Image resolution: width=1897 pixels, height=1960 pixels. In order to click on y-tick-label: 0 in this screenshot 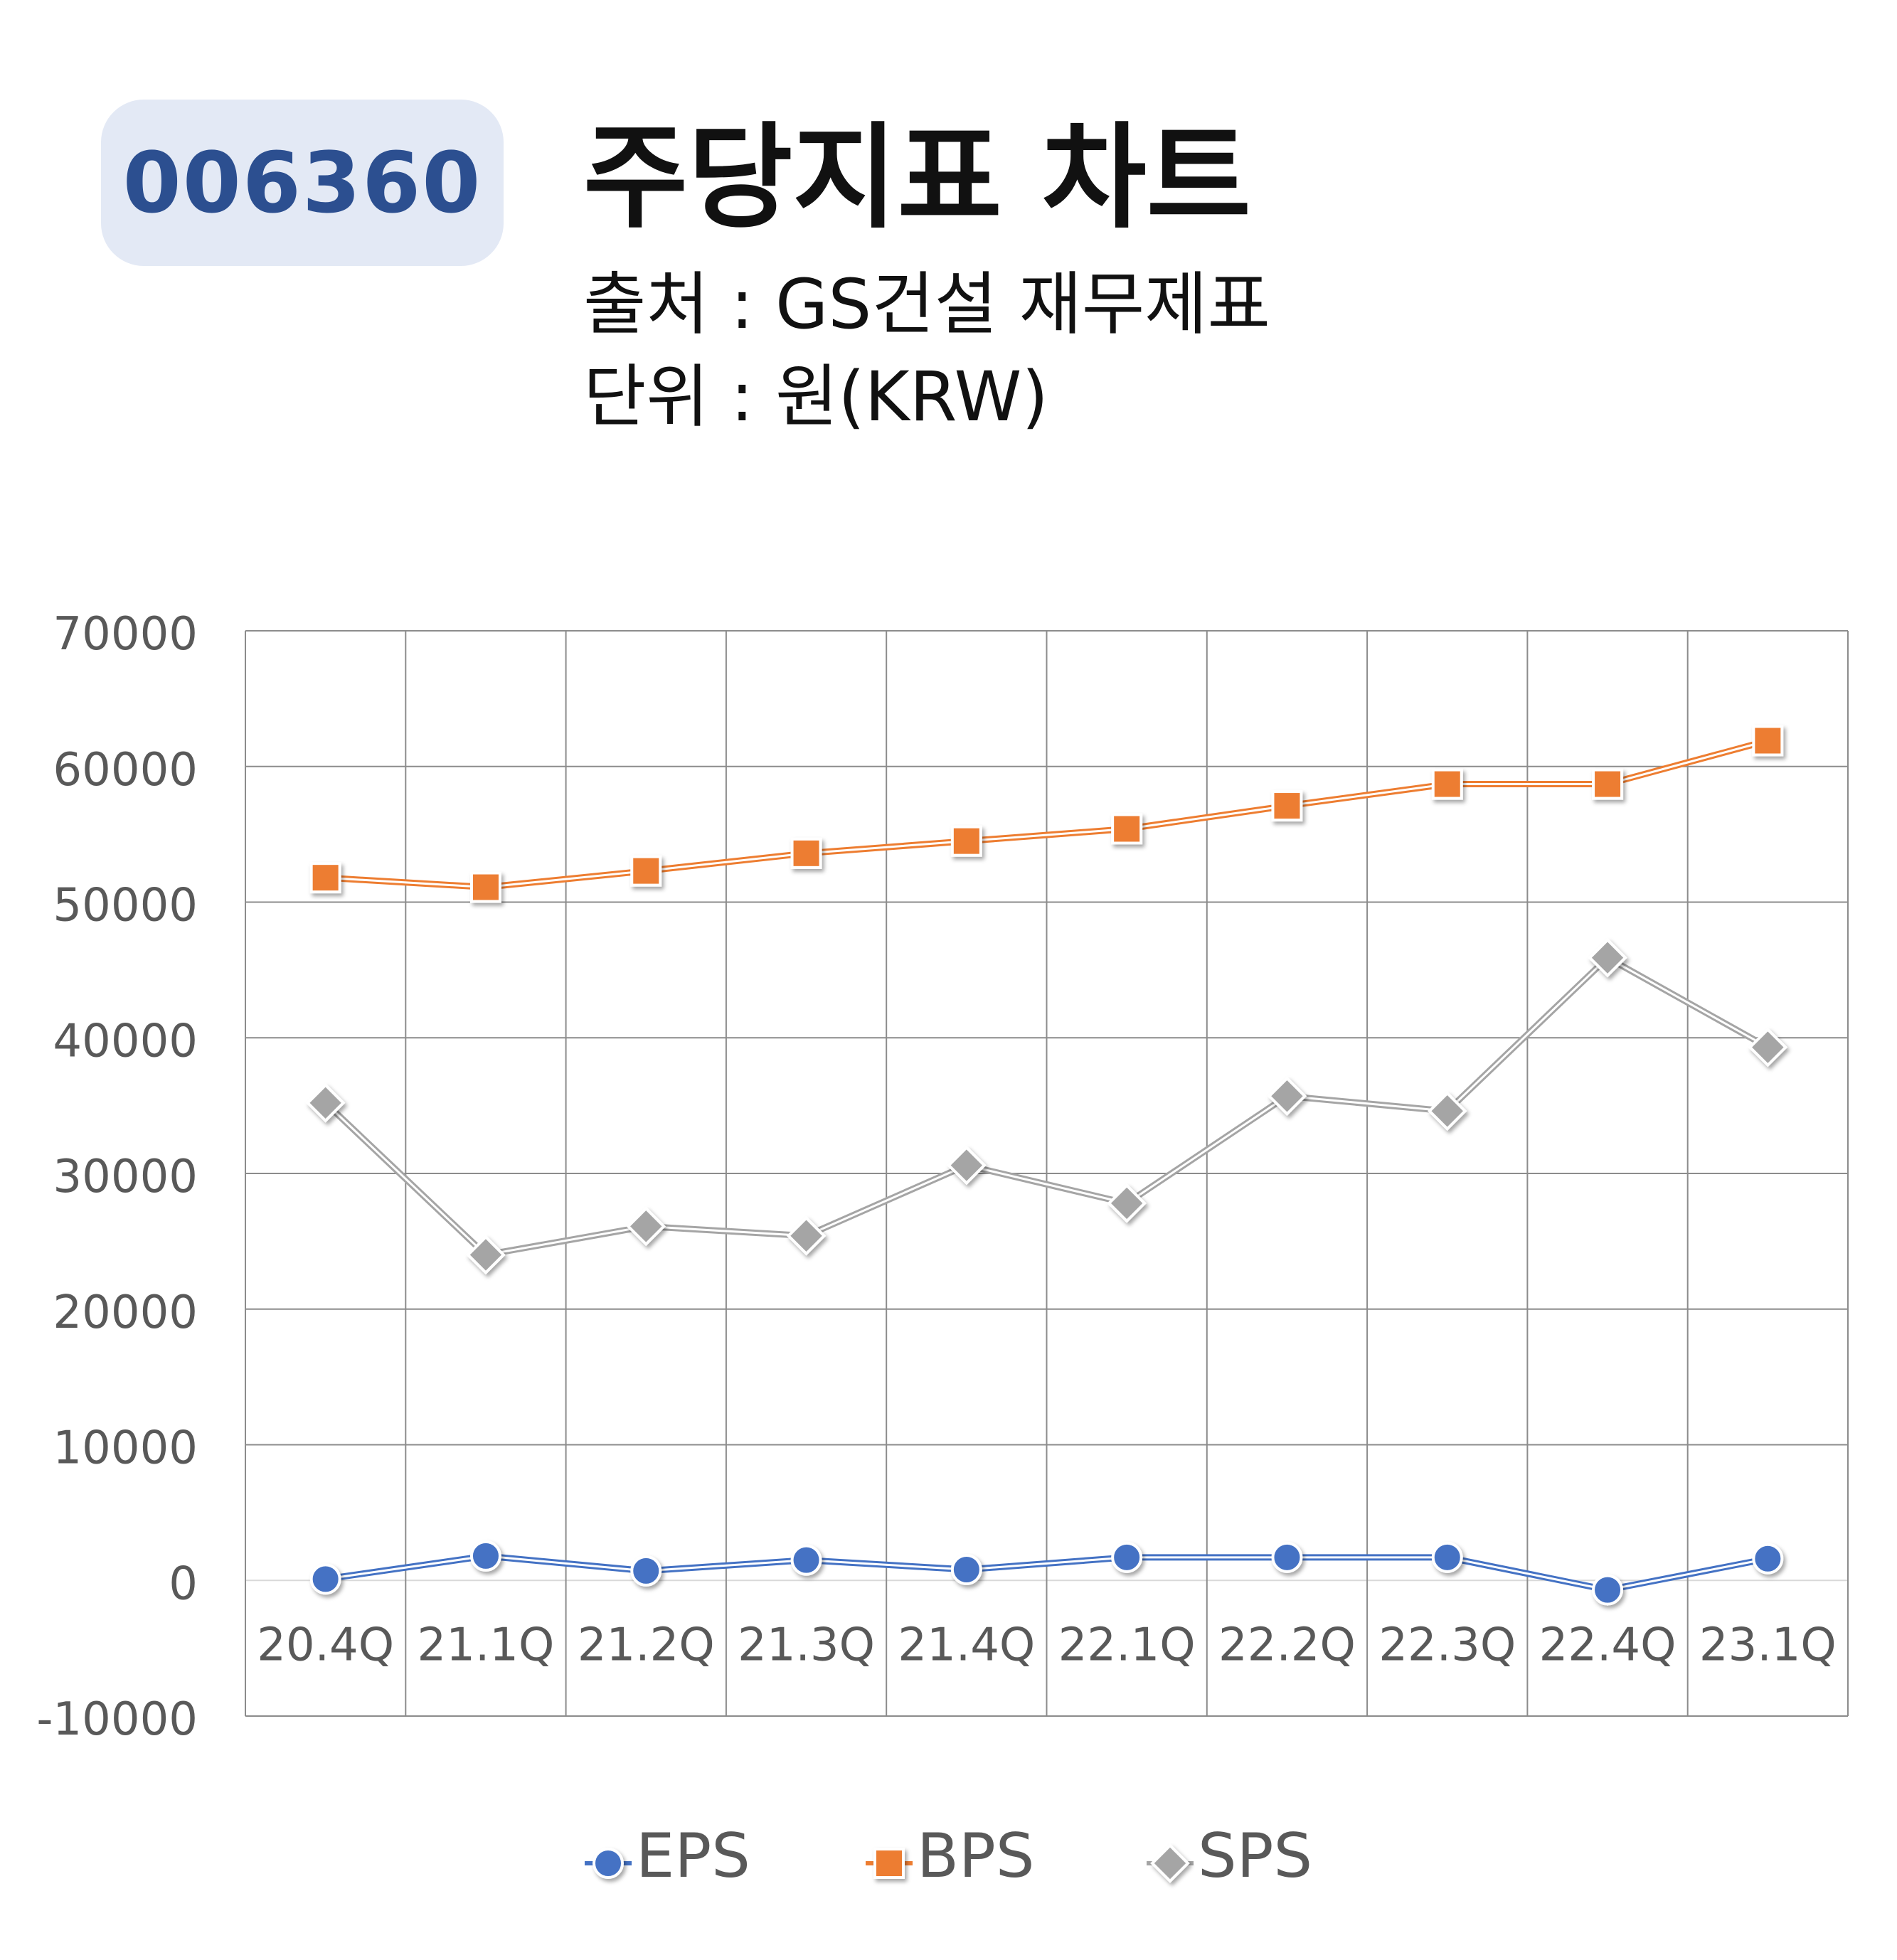, I will do `click(184, 1583)`.